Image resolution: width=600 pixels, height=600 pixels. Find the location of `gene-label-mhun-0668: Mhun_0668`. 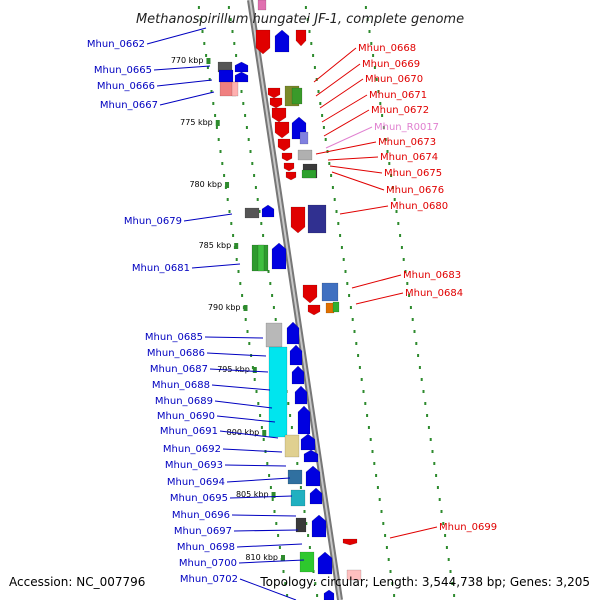

gene-label-mhun-0668: Mhun_0668 is located at coordinates (387, 48).